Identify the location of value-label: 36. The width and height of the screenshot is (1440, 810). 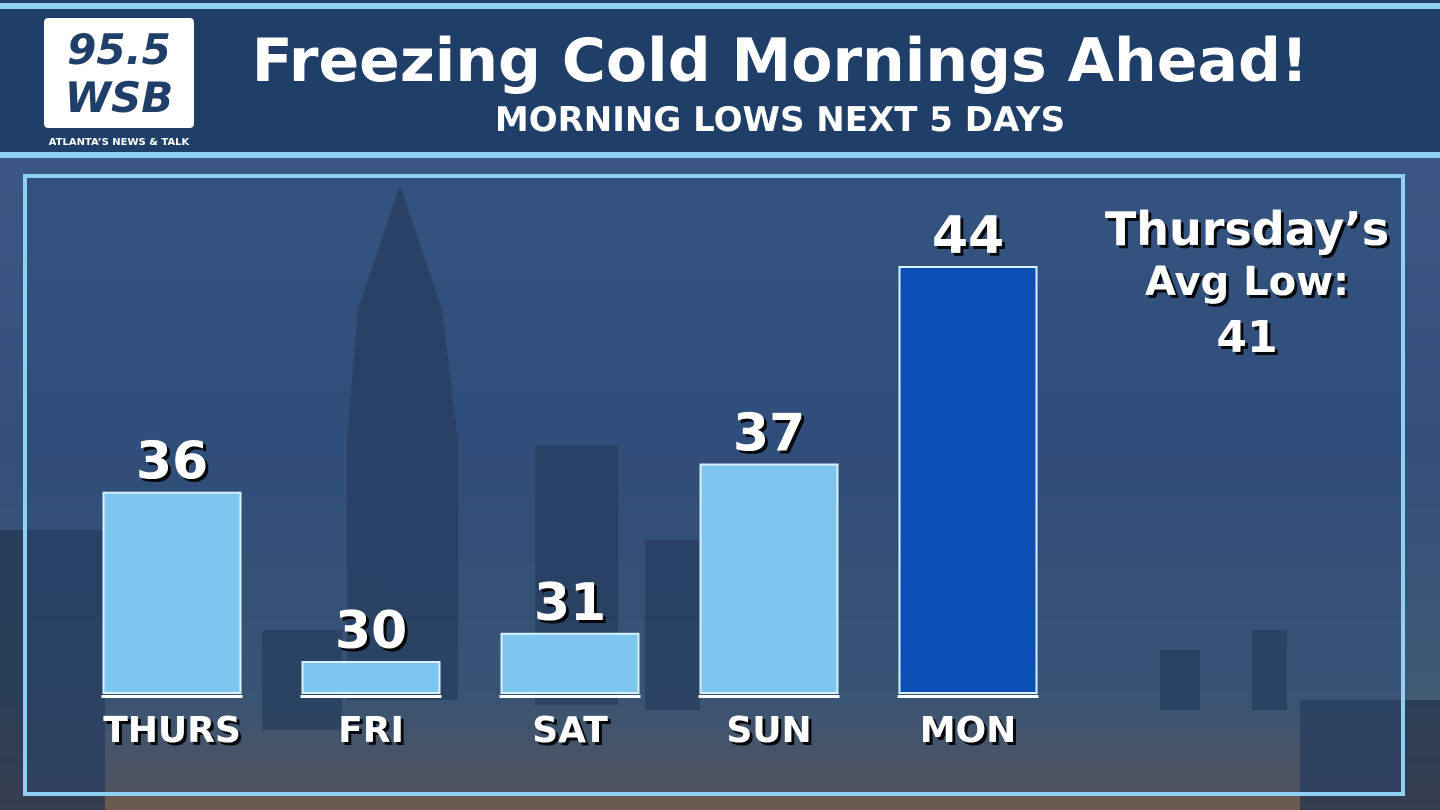
(172, 462).